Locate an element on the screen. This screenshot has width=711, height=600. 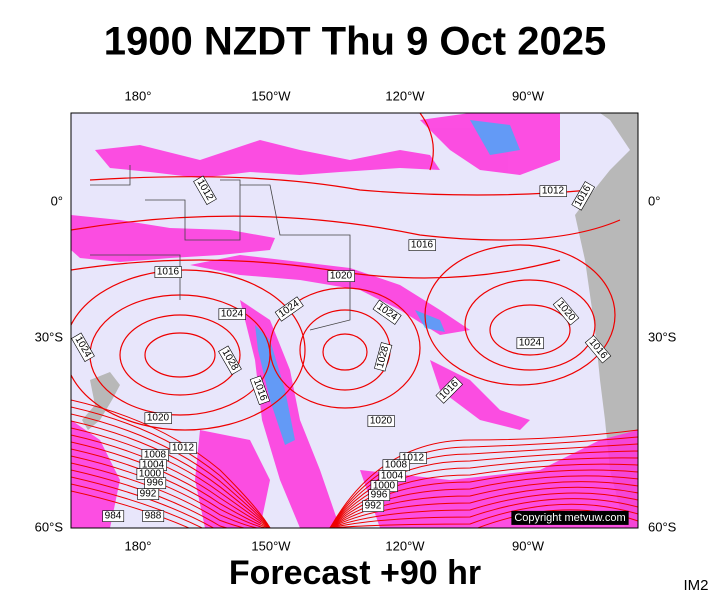
isobar-label-group: 992 is located at coordinates (373, 506).